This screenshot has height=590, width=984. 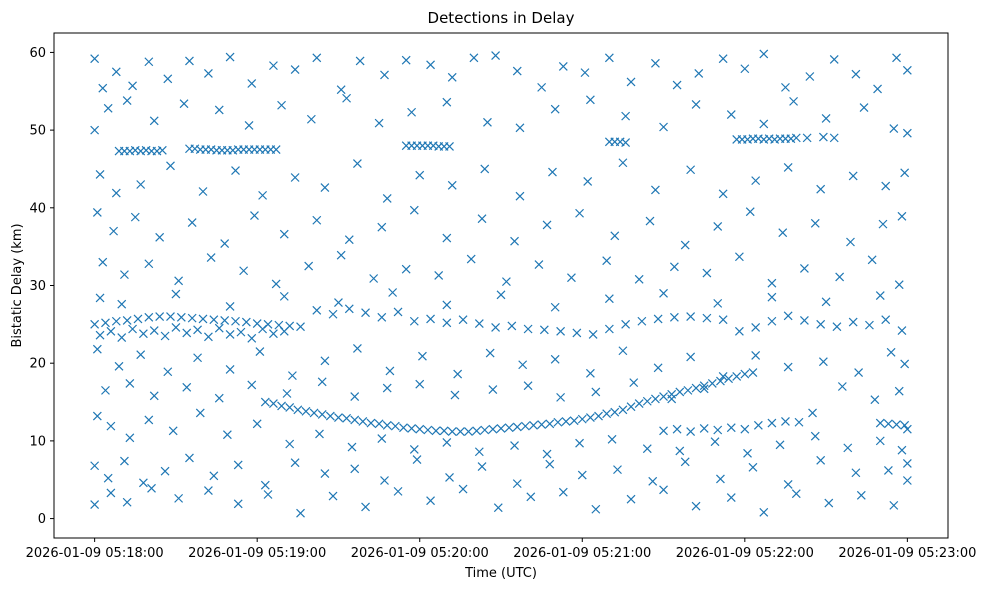 I want to click on y-tick-label: 20, so click(x=37, y=364).